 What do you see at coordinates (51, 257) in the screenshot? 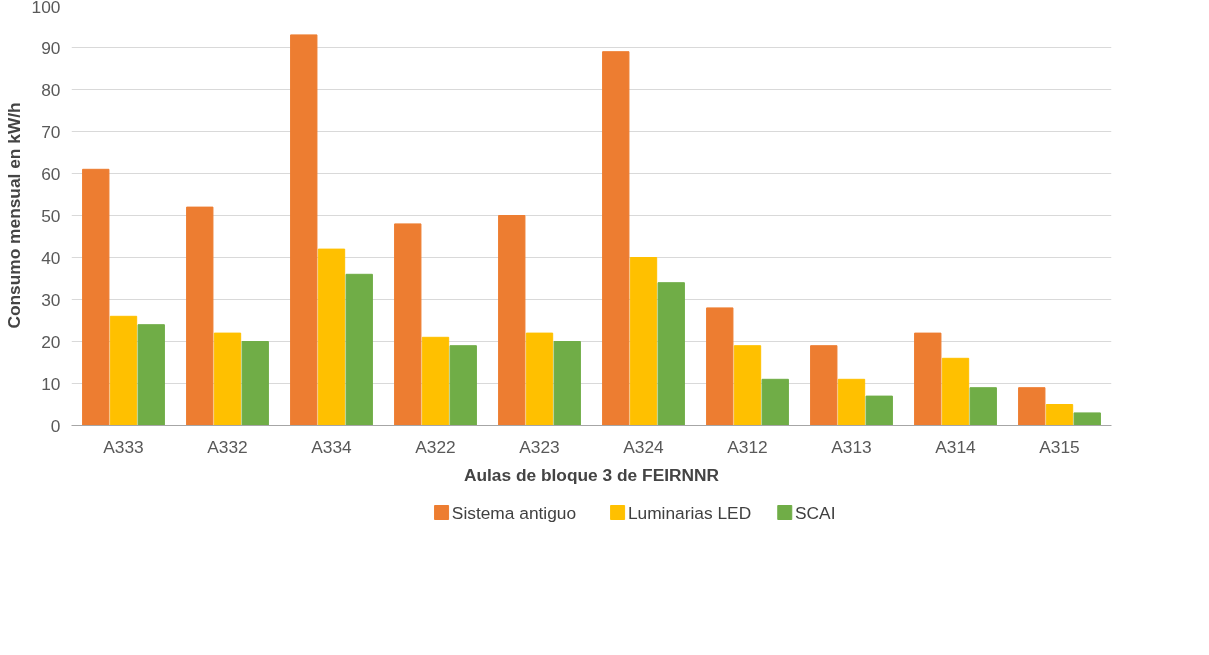
I see `y-tick-label: 40` at bounding box center [51, 257].